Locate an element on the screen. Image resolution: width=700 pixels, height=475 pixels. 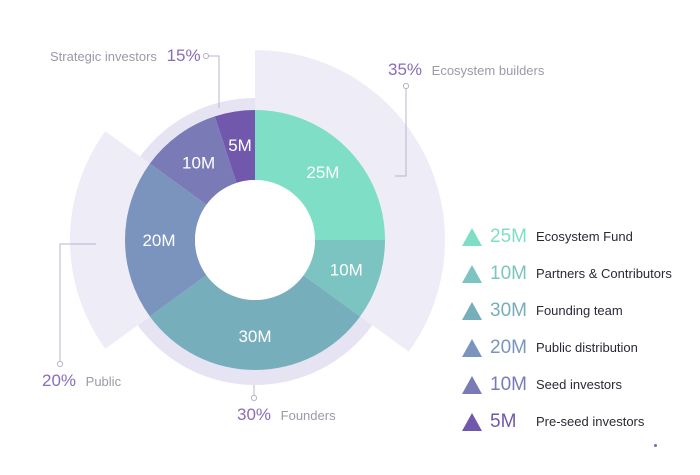
legend-value: 5M is located at coordinates (503, 421).